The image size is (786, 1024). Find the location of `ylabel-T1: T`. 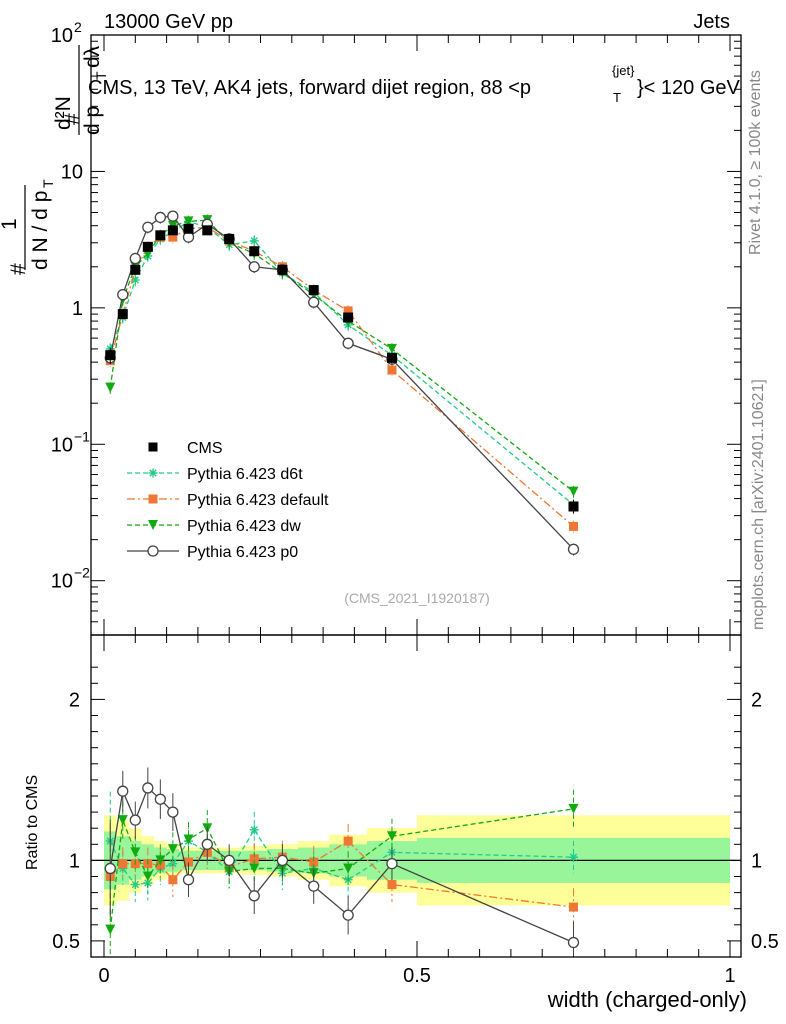

ylabel-T1: T is located at coordinates (48, 183).